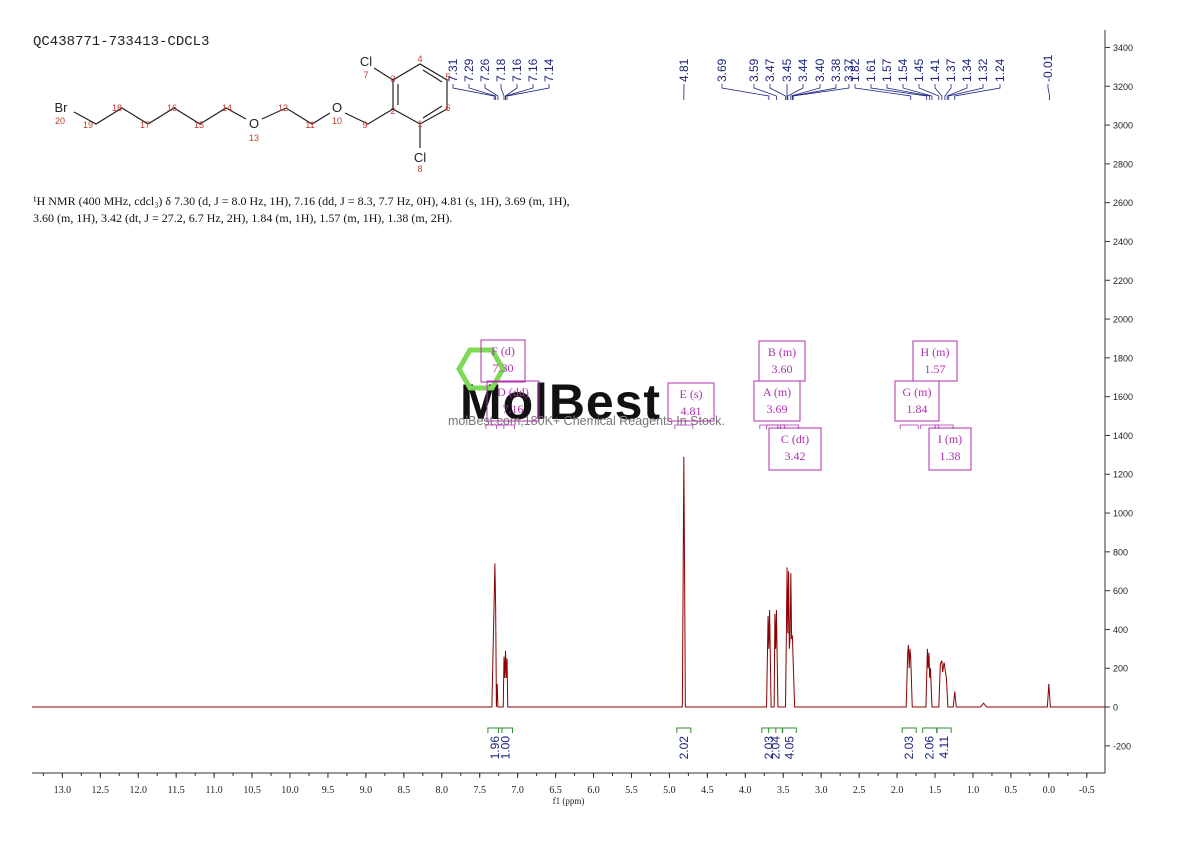  I want to click on x-tick-label: 7.0, so click(517, 790).